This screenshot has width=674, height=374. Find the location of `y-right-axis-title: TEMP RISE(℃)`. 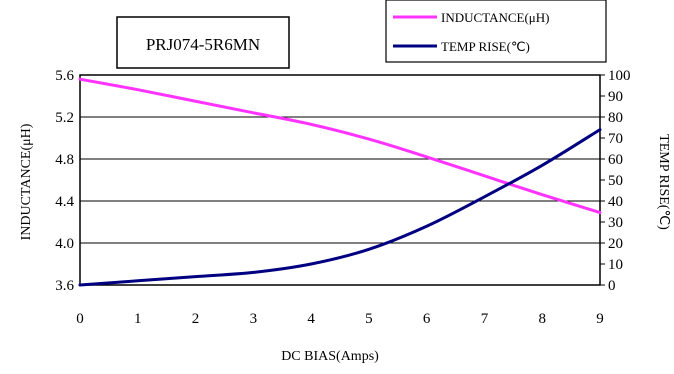

y-right-axis-title: TEMP RISE(℃) is located at coordinates (663, 182).